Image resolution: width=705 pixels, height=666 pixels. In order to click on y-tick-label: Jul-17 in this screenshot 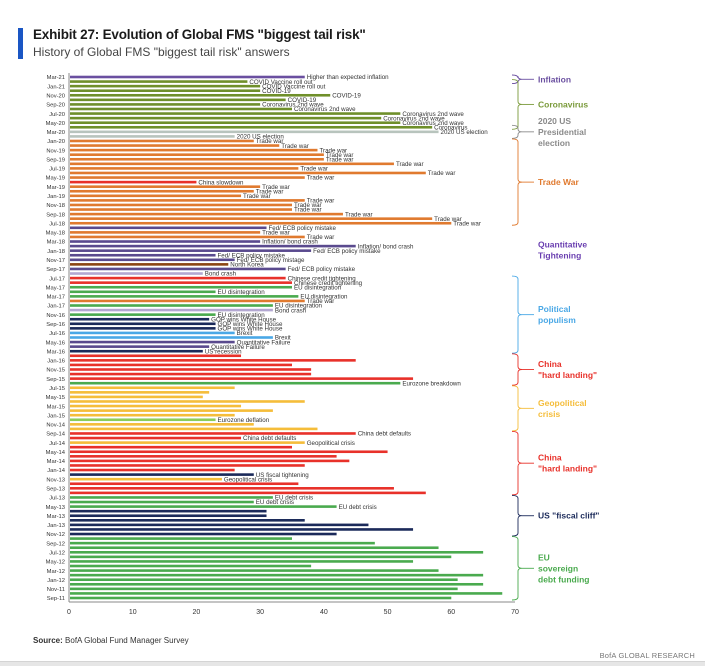, I will do `click(57, 279)`.